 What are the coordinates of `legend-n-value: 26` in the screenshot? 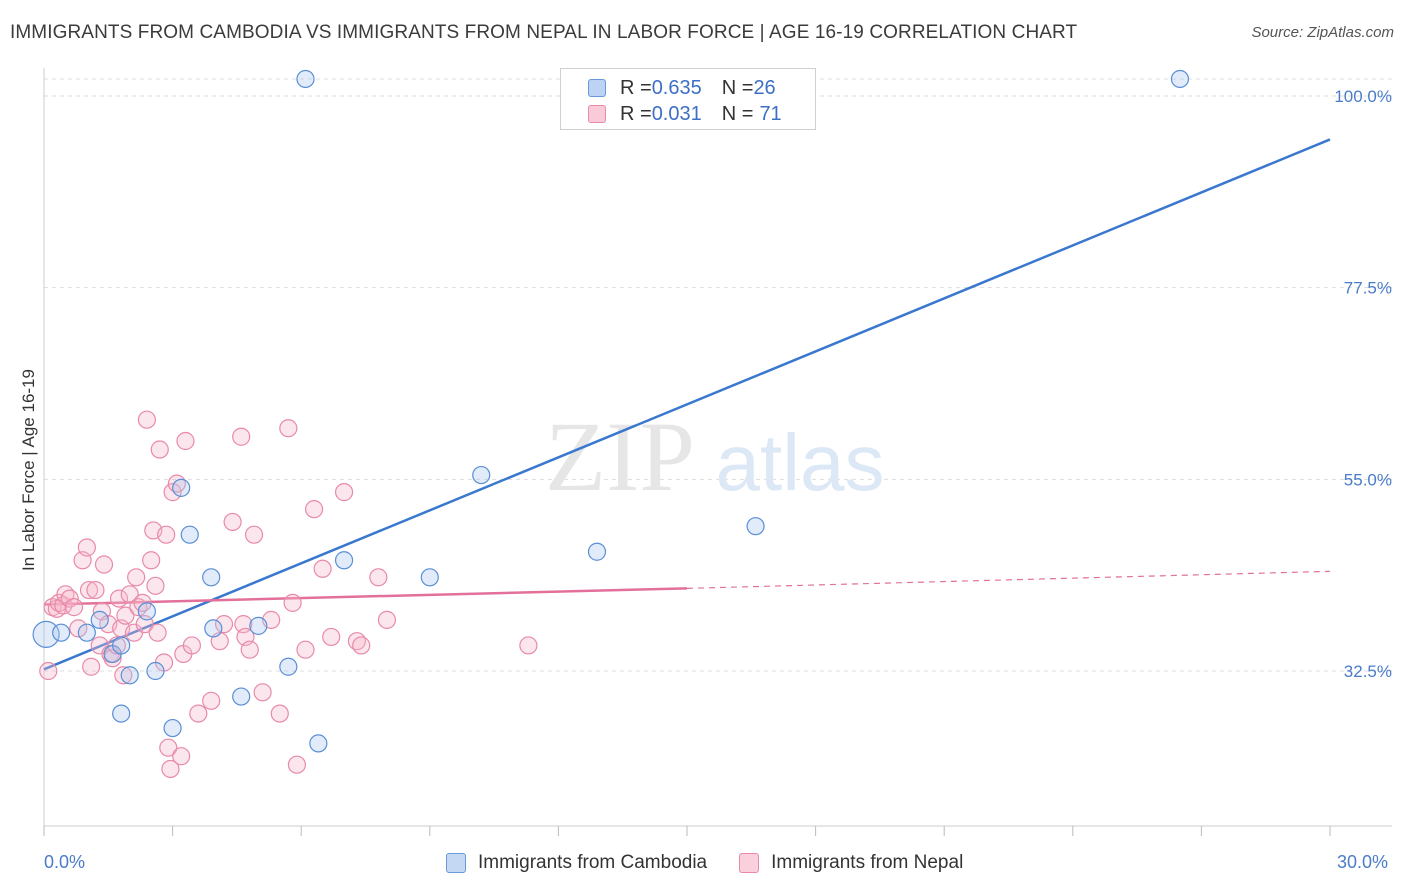 It's located at (764, 87).